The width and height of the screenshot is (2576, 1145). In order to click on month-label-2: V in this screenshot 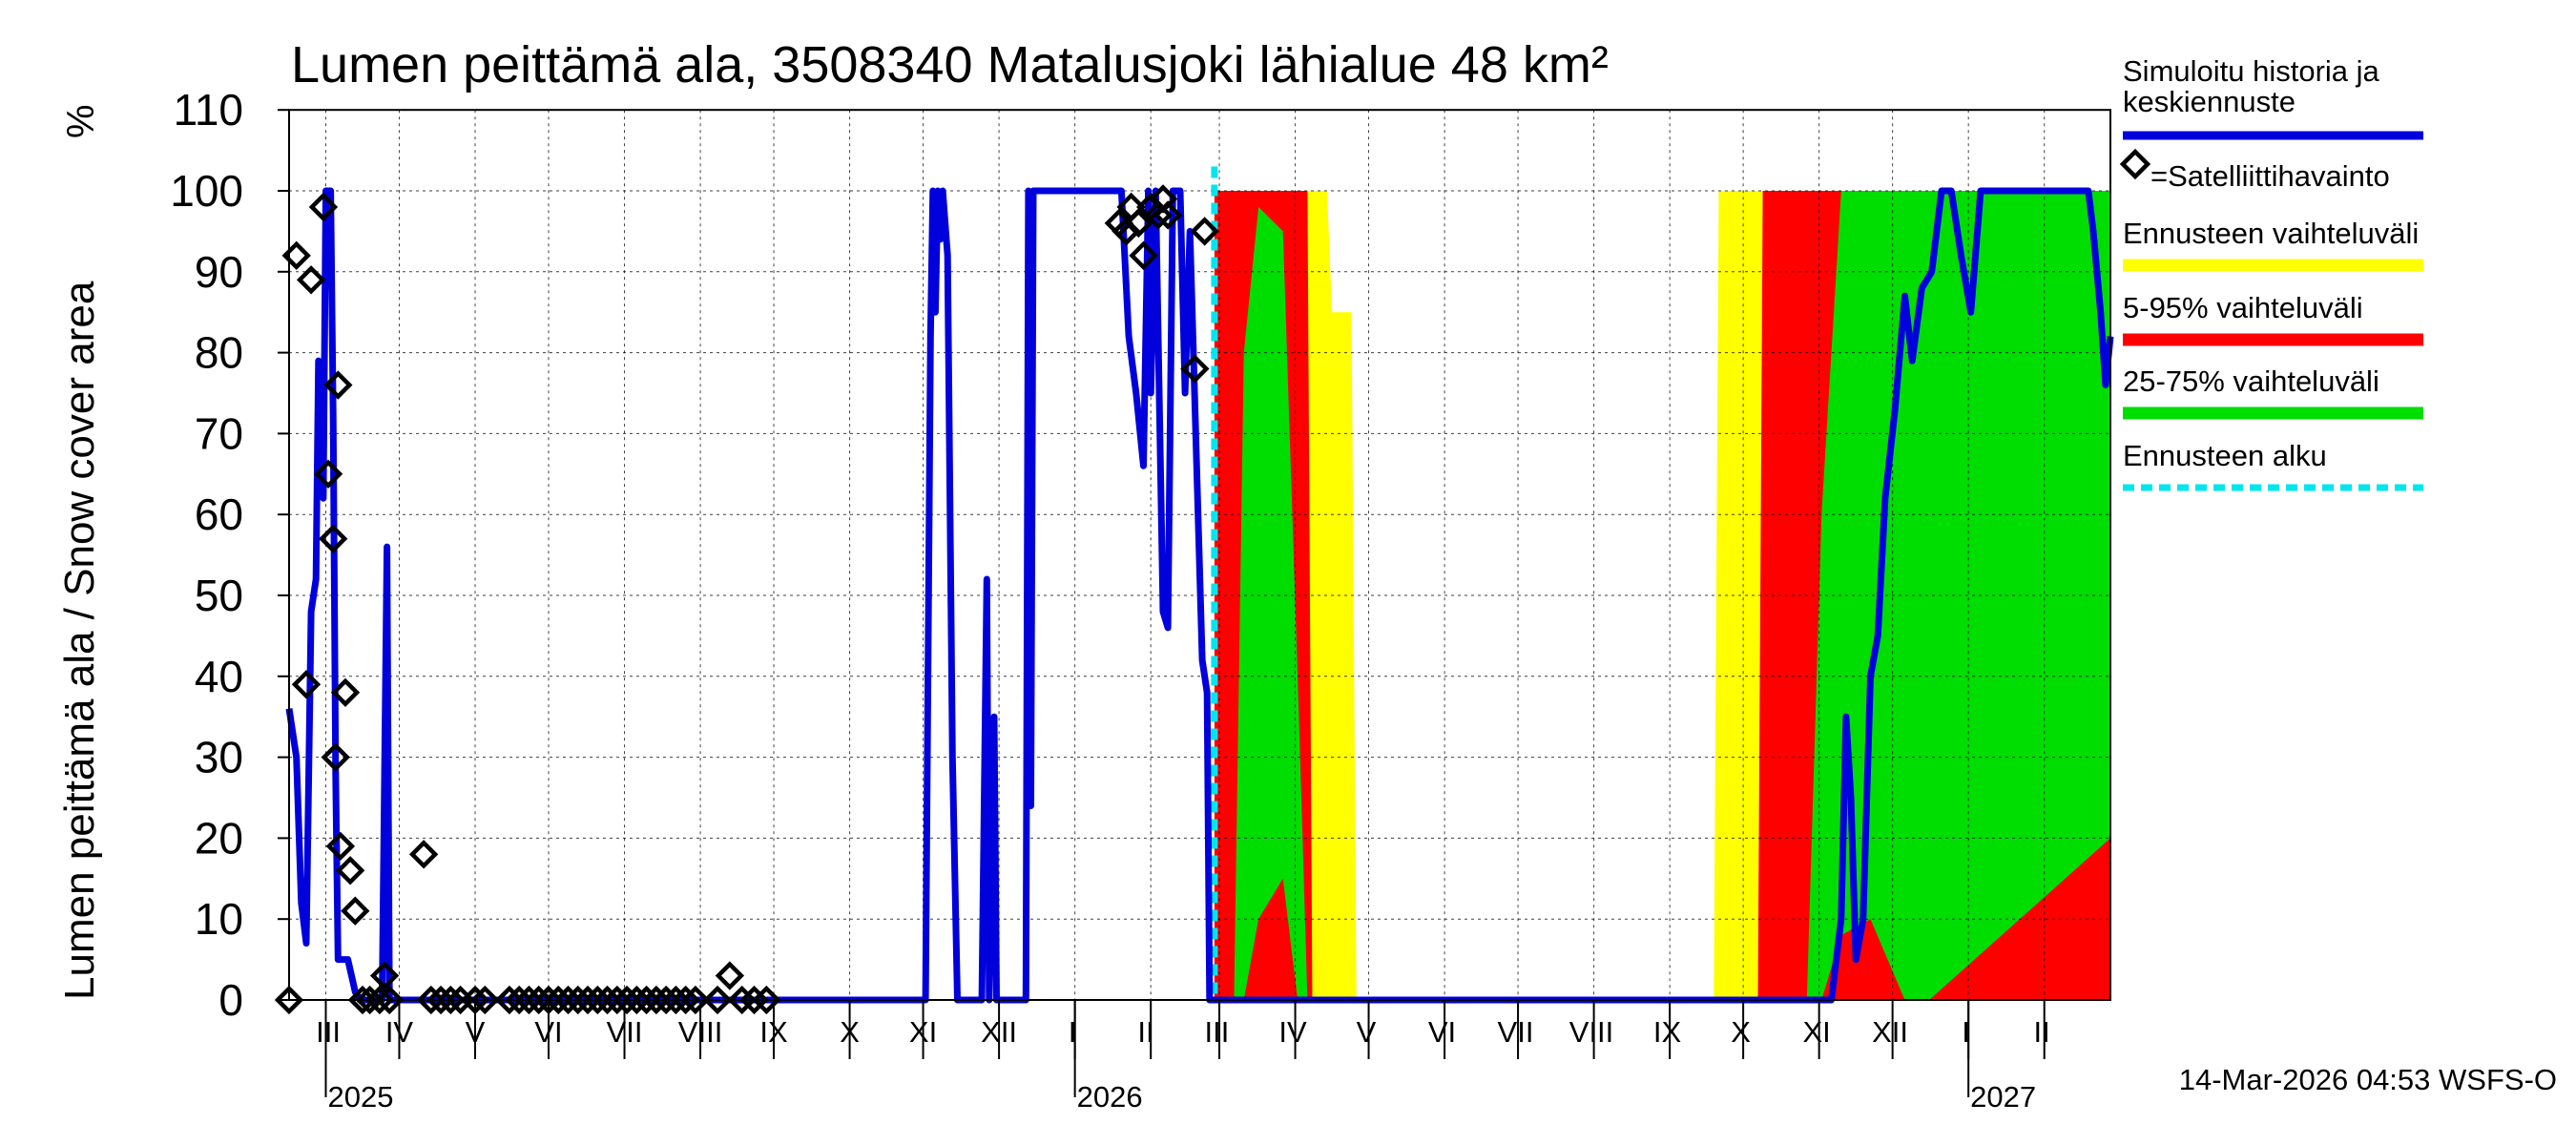, I will do `click(476, 1032)`.